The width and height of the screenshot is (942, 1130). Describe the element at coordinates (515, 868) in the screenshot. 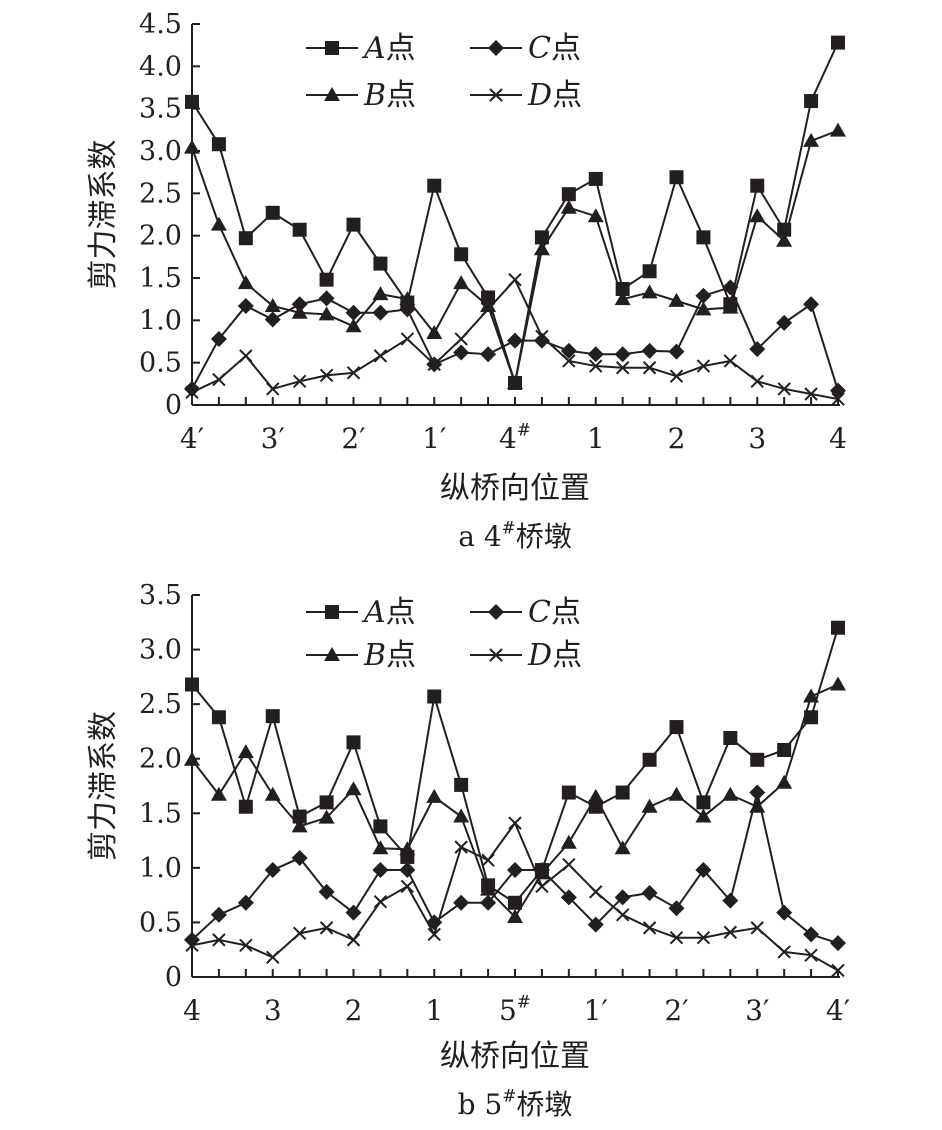

I see `series-diamond` at that location.